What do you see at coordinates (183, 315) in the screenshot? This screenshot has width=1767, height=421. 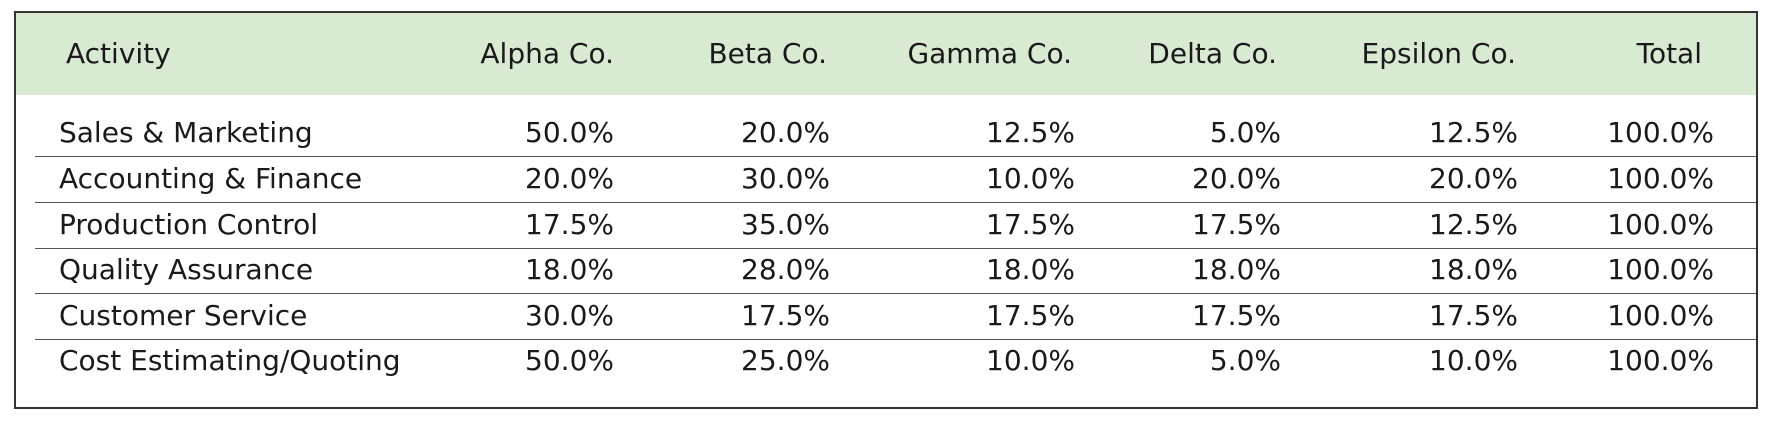 I see `row-label: Customer Service` at bounding box center [183, 315].